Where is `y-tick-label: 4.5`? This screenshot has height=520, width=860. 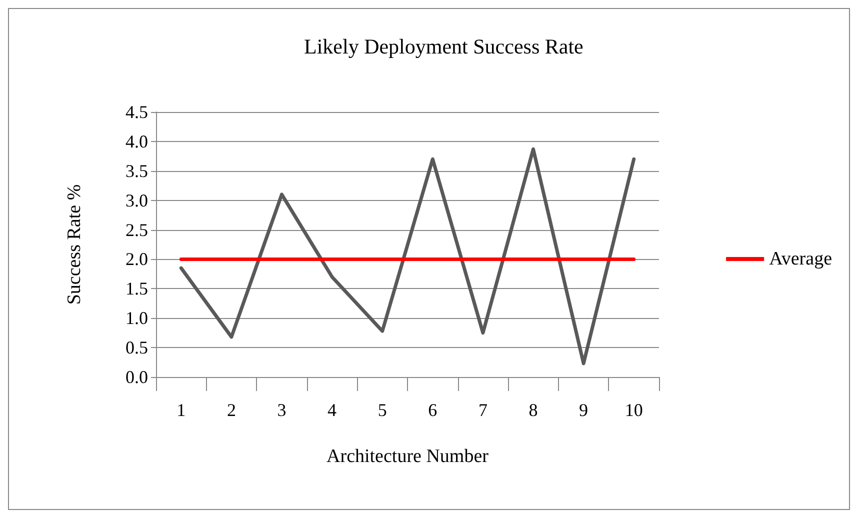 y-tick-label: 4.5 is located at coordinates (137, 112).